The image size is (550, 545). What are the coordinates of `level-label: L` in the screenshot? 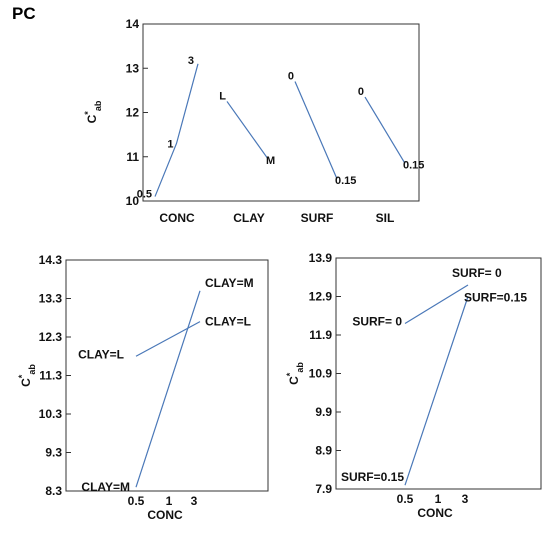 It's located at (222, 96).